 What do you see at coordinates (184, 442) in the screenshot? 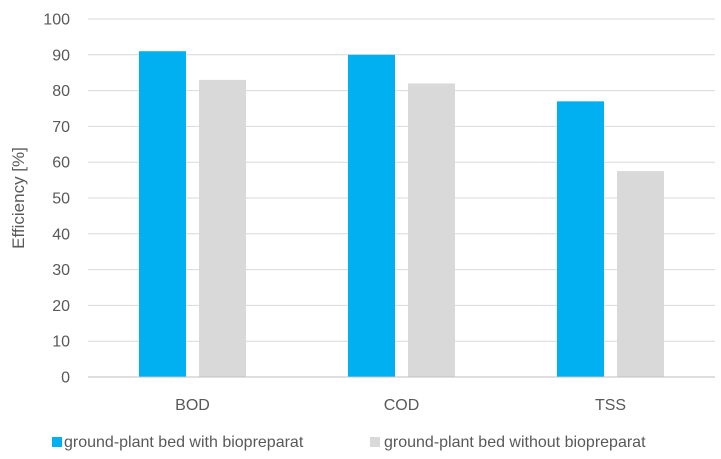
I see `legend-label: ground-plant bed with biopreparat` at bounding box center [184, 442].